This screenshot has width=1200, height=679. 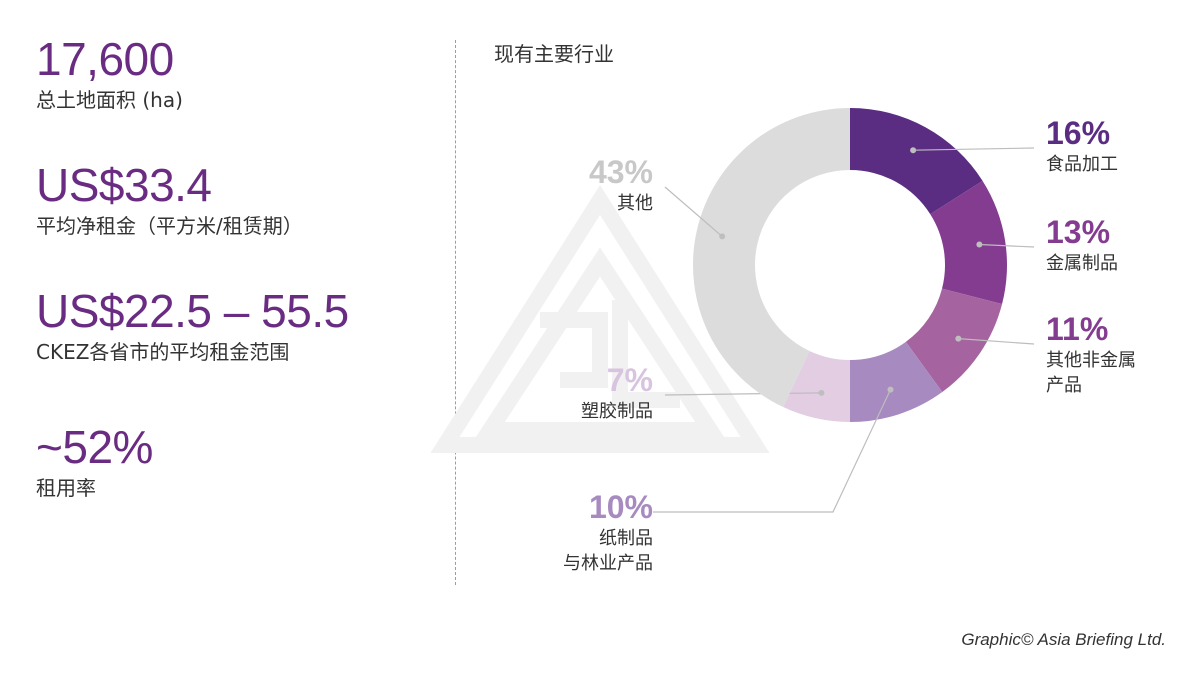 What do you see at coordinates (608, 563) in the screenshot?
I see `slice-name-label: 与林业产品` at bounding box center [608, 563].